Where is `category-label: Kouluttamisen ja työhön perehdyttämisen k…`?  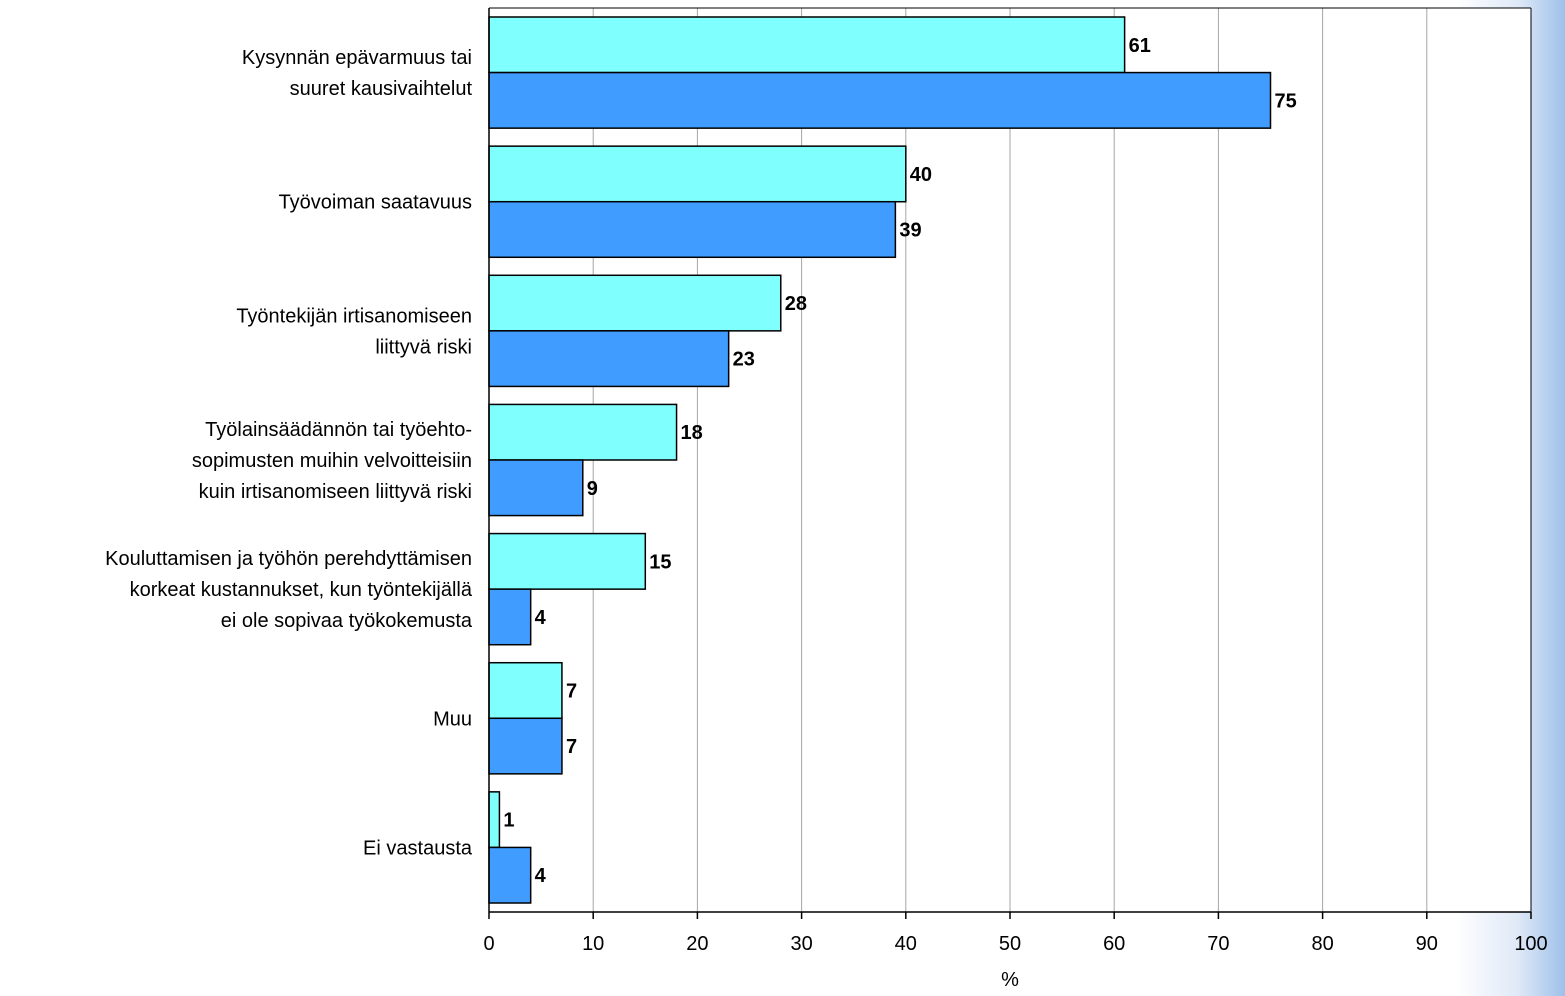 category-label: Kouluttamisen ja työhön perehdyttämisen k… is located at coordinates (289, 590).